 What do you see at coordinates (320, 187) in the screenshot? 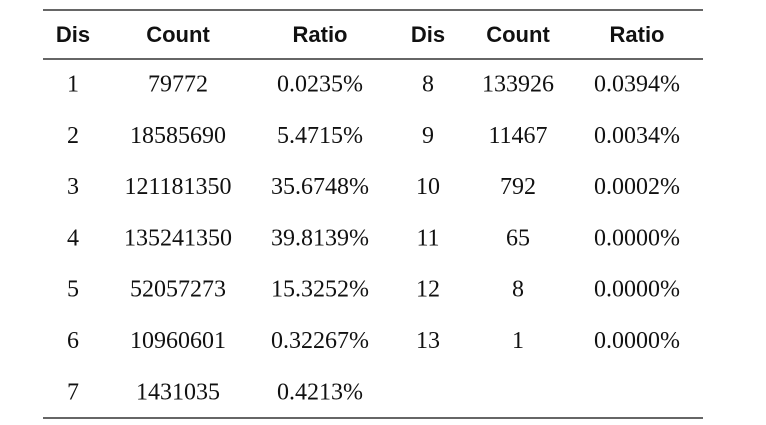
I see `table-cell: 35.6748%` at bounding box center [320, 187].